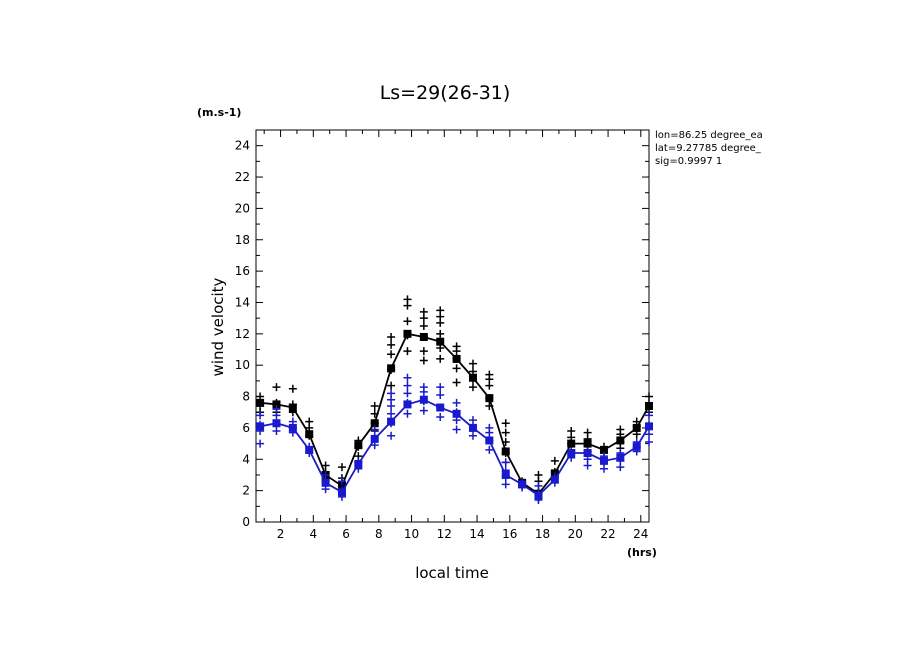 This screenshot has width=904, height=654. What do you see at coordinates (242, 271) in the screenshot?
I see `y-tick-label: 16` at bounding box center [242, 271].